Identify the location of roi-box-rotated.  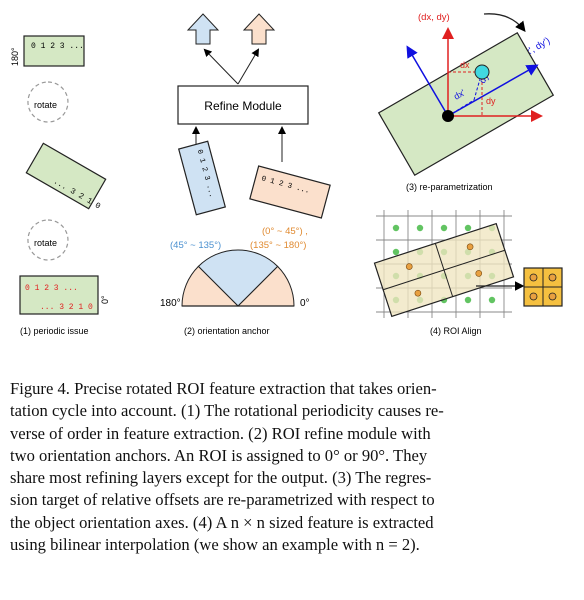
(66, 176).